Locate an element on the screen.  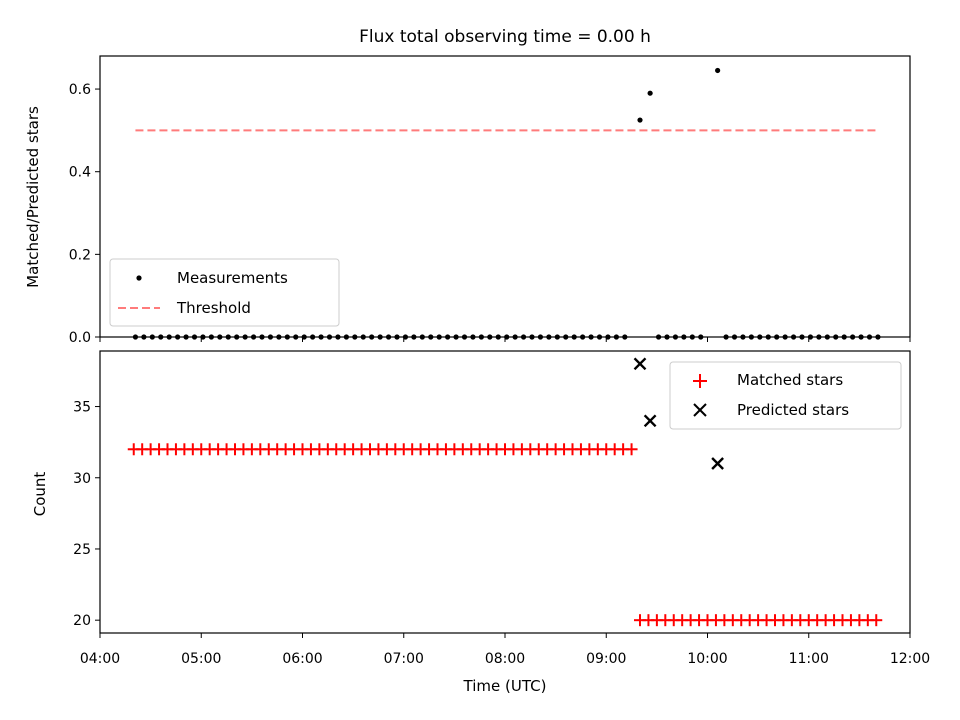
x-tick-label: 07:00 is located at coordinates (404, 659).